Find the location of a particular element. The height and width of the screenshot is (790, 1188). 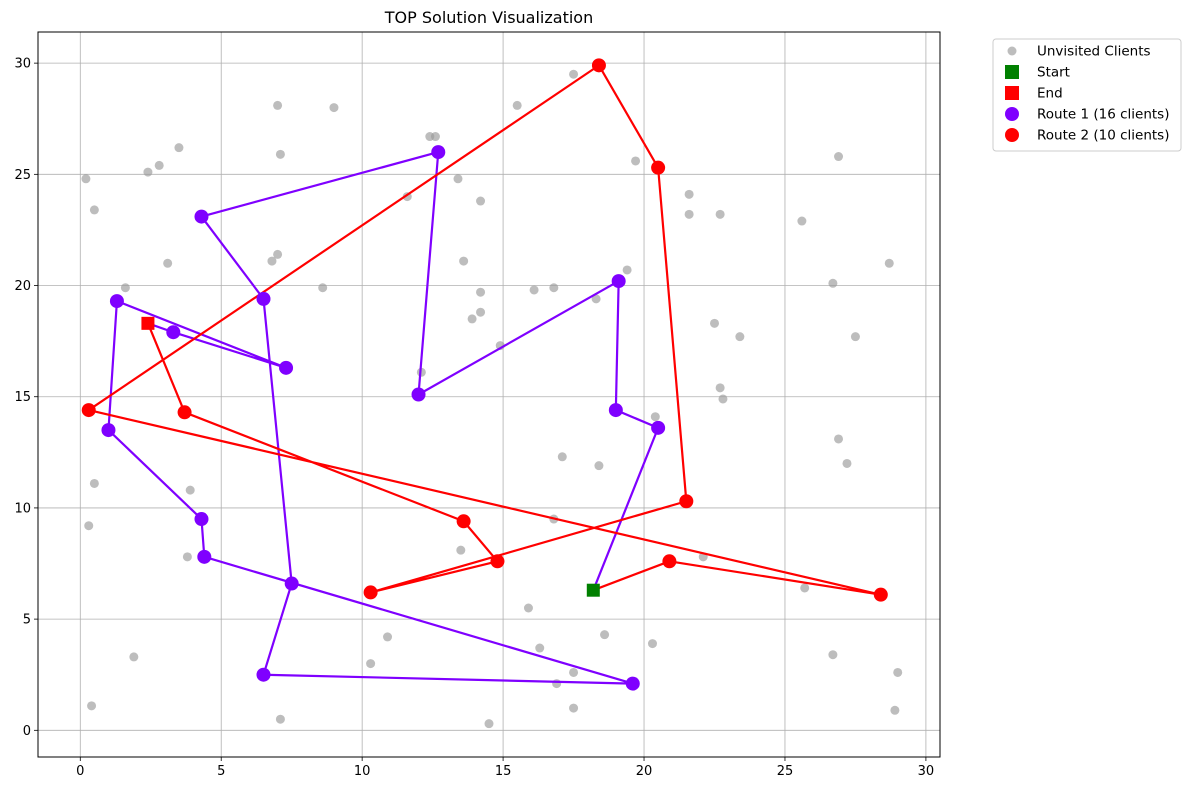

legend-marker-square is located at coordinates (1012, 93).